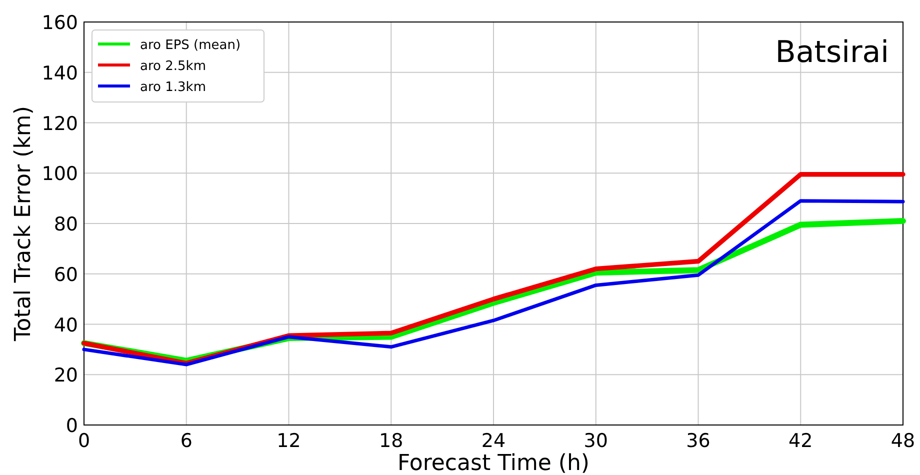  What do you see at coordinates (173, 87) in the screenshot?
I see `legend-label: aro 1.3km` at bounding box center [173, 87].